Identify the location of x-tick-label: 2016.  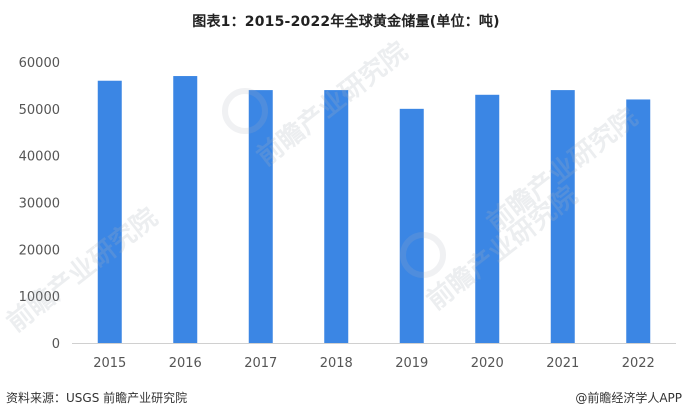
(185, 363).